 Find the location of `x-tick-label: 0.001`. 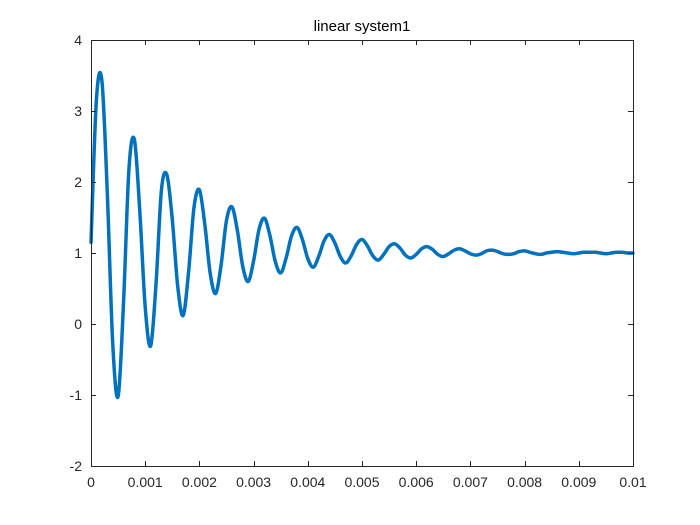

x-tick-label: 0.001 is located at coordinates (145, 482).